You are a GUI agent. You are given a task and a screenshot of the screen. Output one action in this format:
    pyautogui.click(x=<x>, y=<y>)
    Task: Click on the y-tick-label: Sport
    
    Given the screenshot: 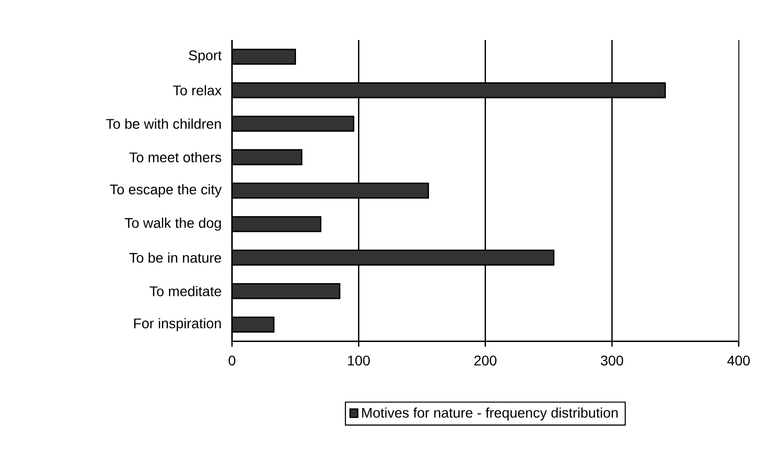 What is the action you would take?
    pyautogui.click(x=205, y=57)
    